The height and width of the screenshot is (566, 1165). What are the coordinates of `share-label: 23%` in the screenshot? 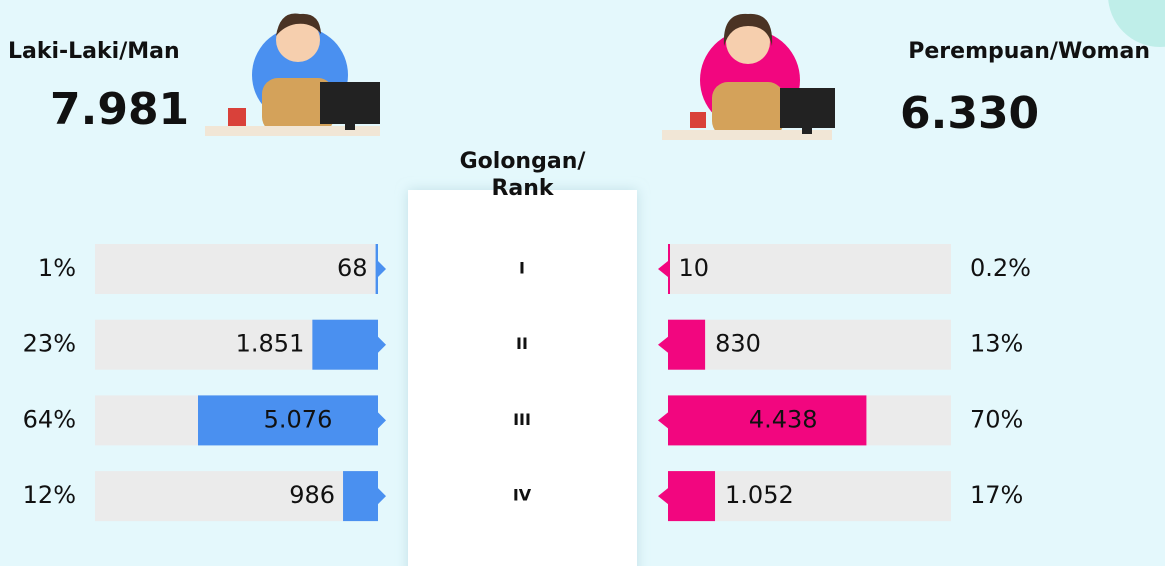 It's located at (49, 344).